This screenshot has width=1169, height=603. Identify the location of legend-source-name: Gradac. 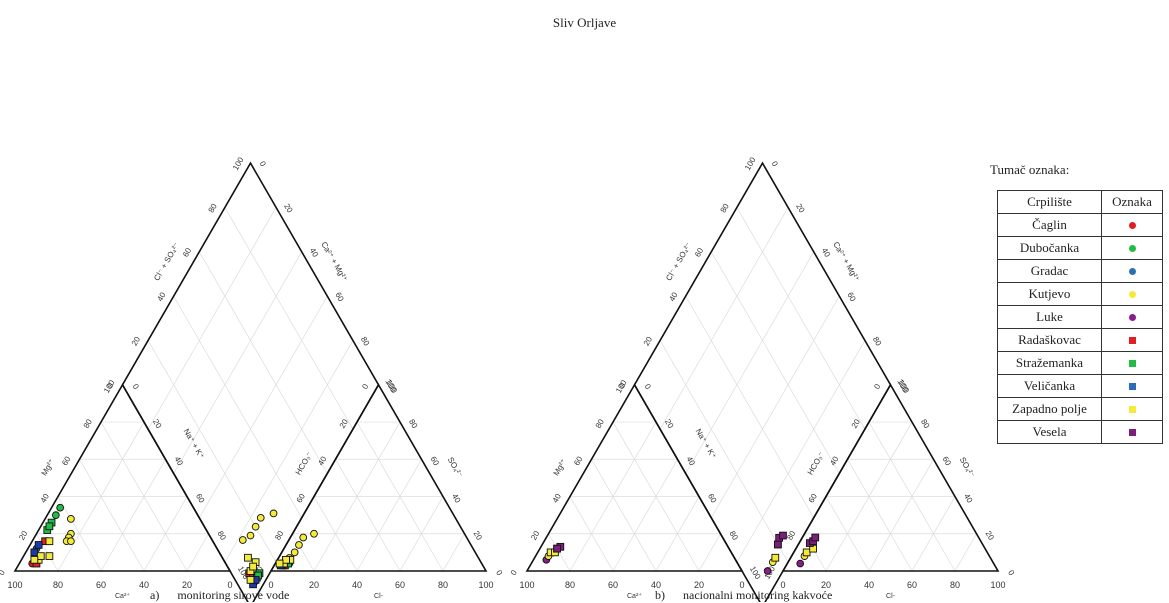
(1049, 271).